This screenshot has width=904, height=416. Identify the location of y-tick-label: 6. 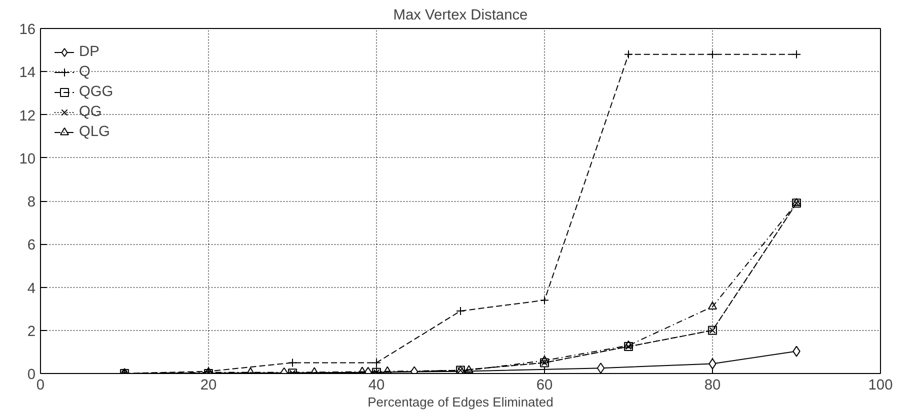
(31, 246).